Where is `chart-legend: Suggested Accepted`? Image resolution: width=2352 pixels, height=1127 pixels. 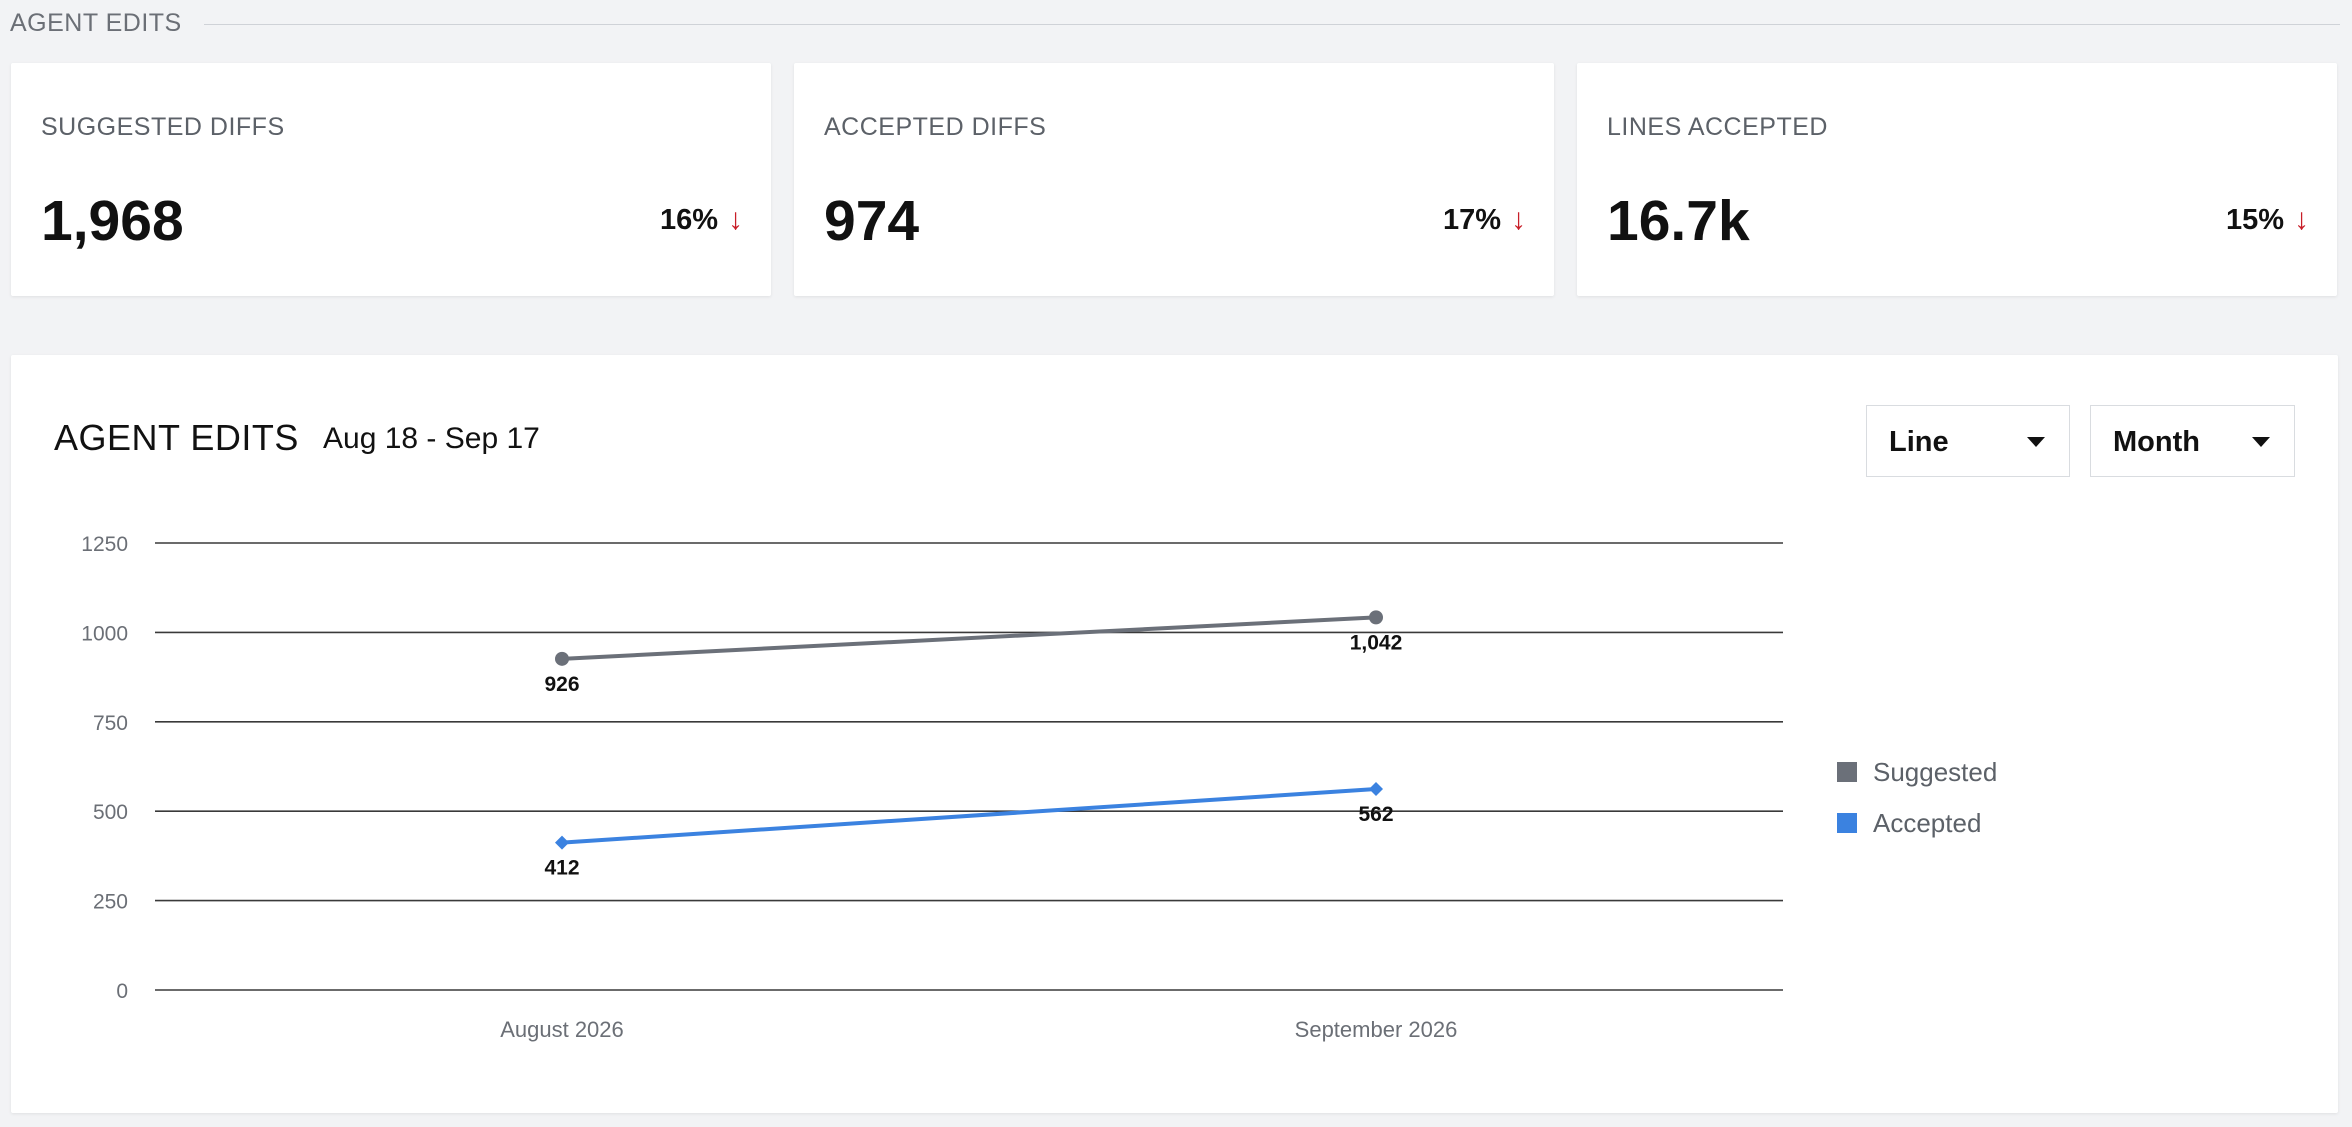
chart-legend: Suggested Accepted is located at coordinates (1917, 806).